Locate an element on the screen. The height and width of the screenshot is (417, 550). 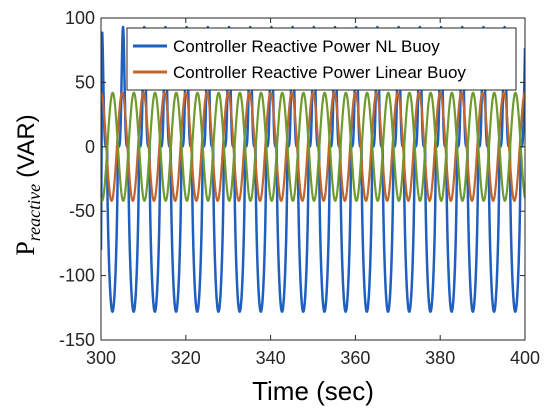
legend-label-linear: Controller Reactive Power Linear Buoy is located at coordinates (319, 72).